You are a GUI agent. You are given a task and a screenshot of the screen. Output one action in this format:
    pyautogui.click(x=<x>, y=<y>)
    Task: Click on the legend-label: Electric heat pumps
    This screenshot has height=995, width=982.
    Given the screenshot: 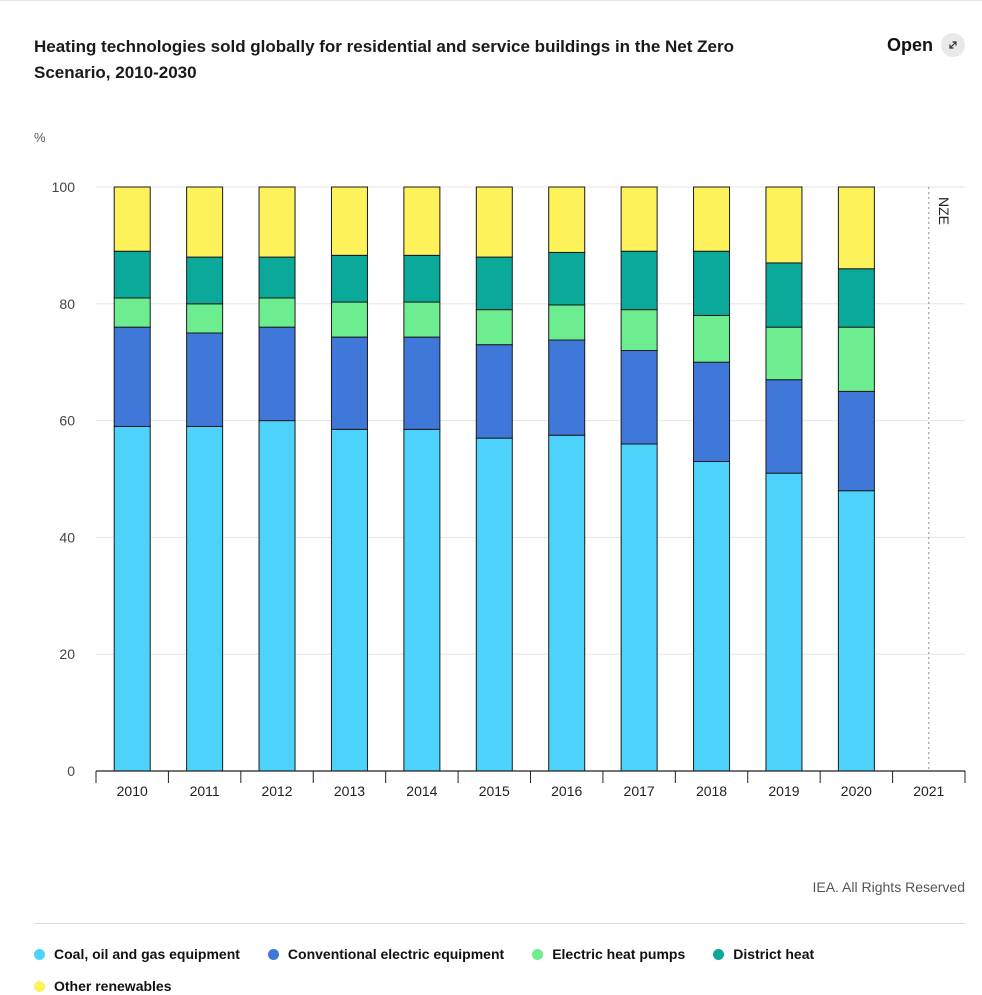 What is the action you would take?
    pyautogui.click(x=619, y=954)
    